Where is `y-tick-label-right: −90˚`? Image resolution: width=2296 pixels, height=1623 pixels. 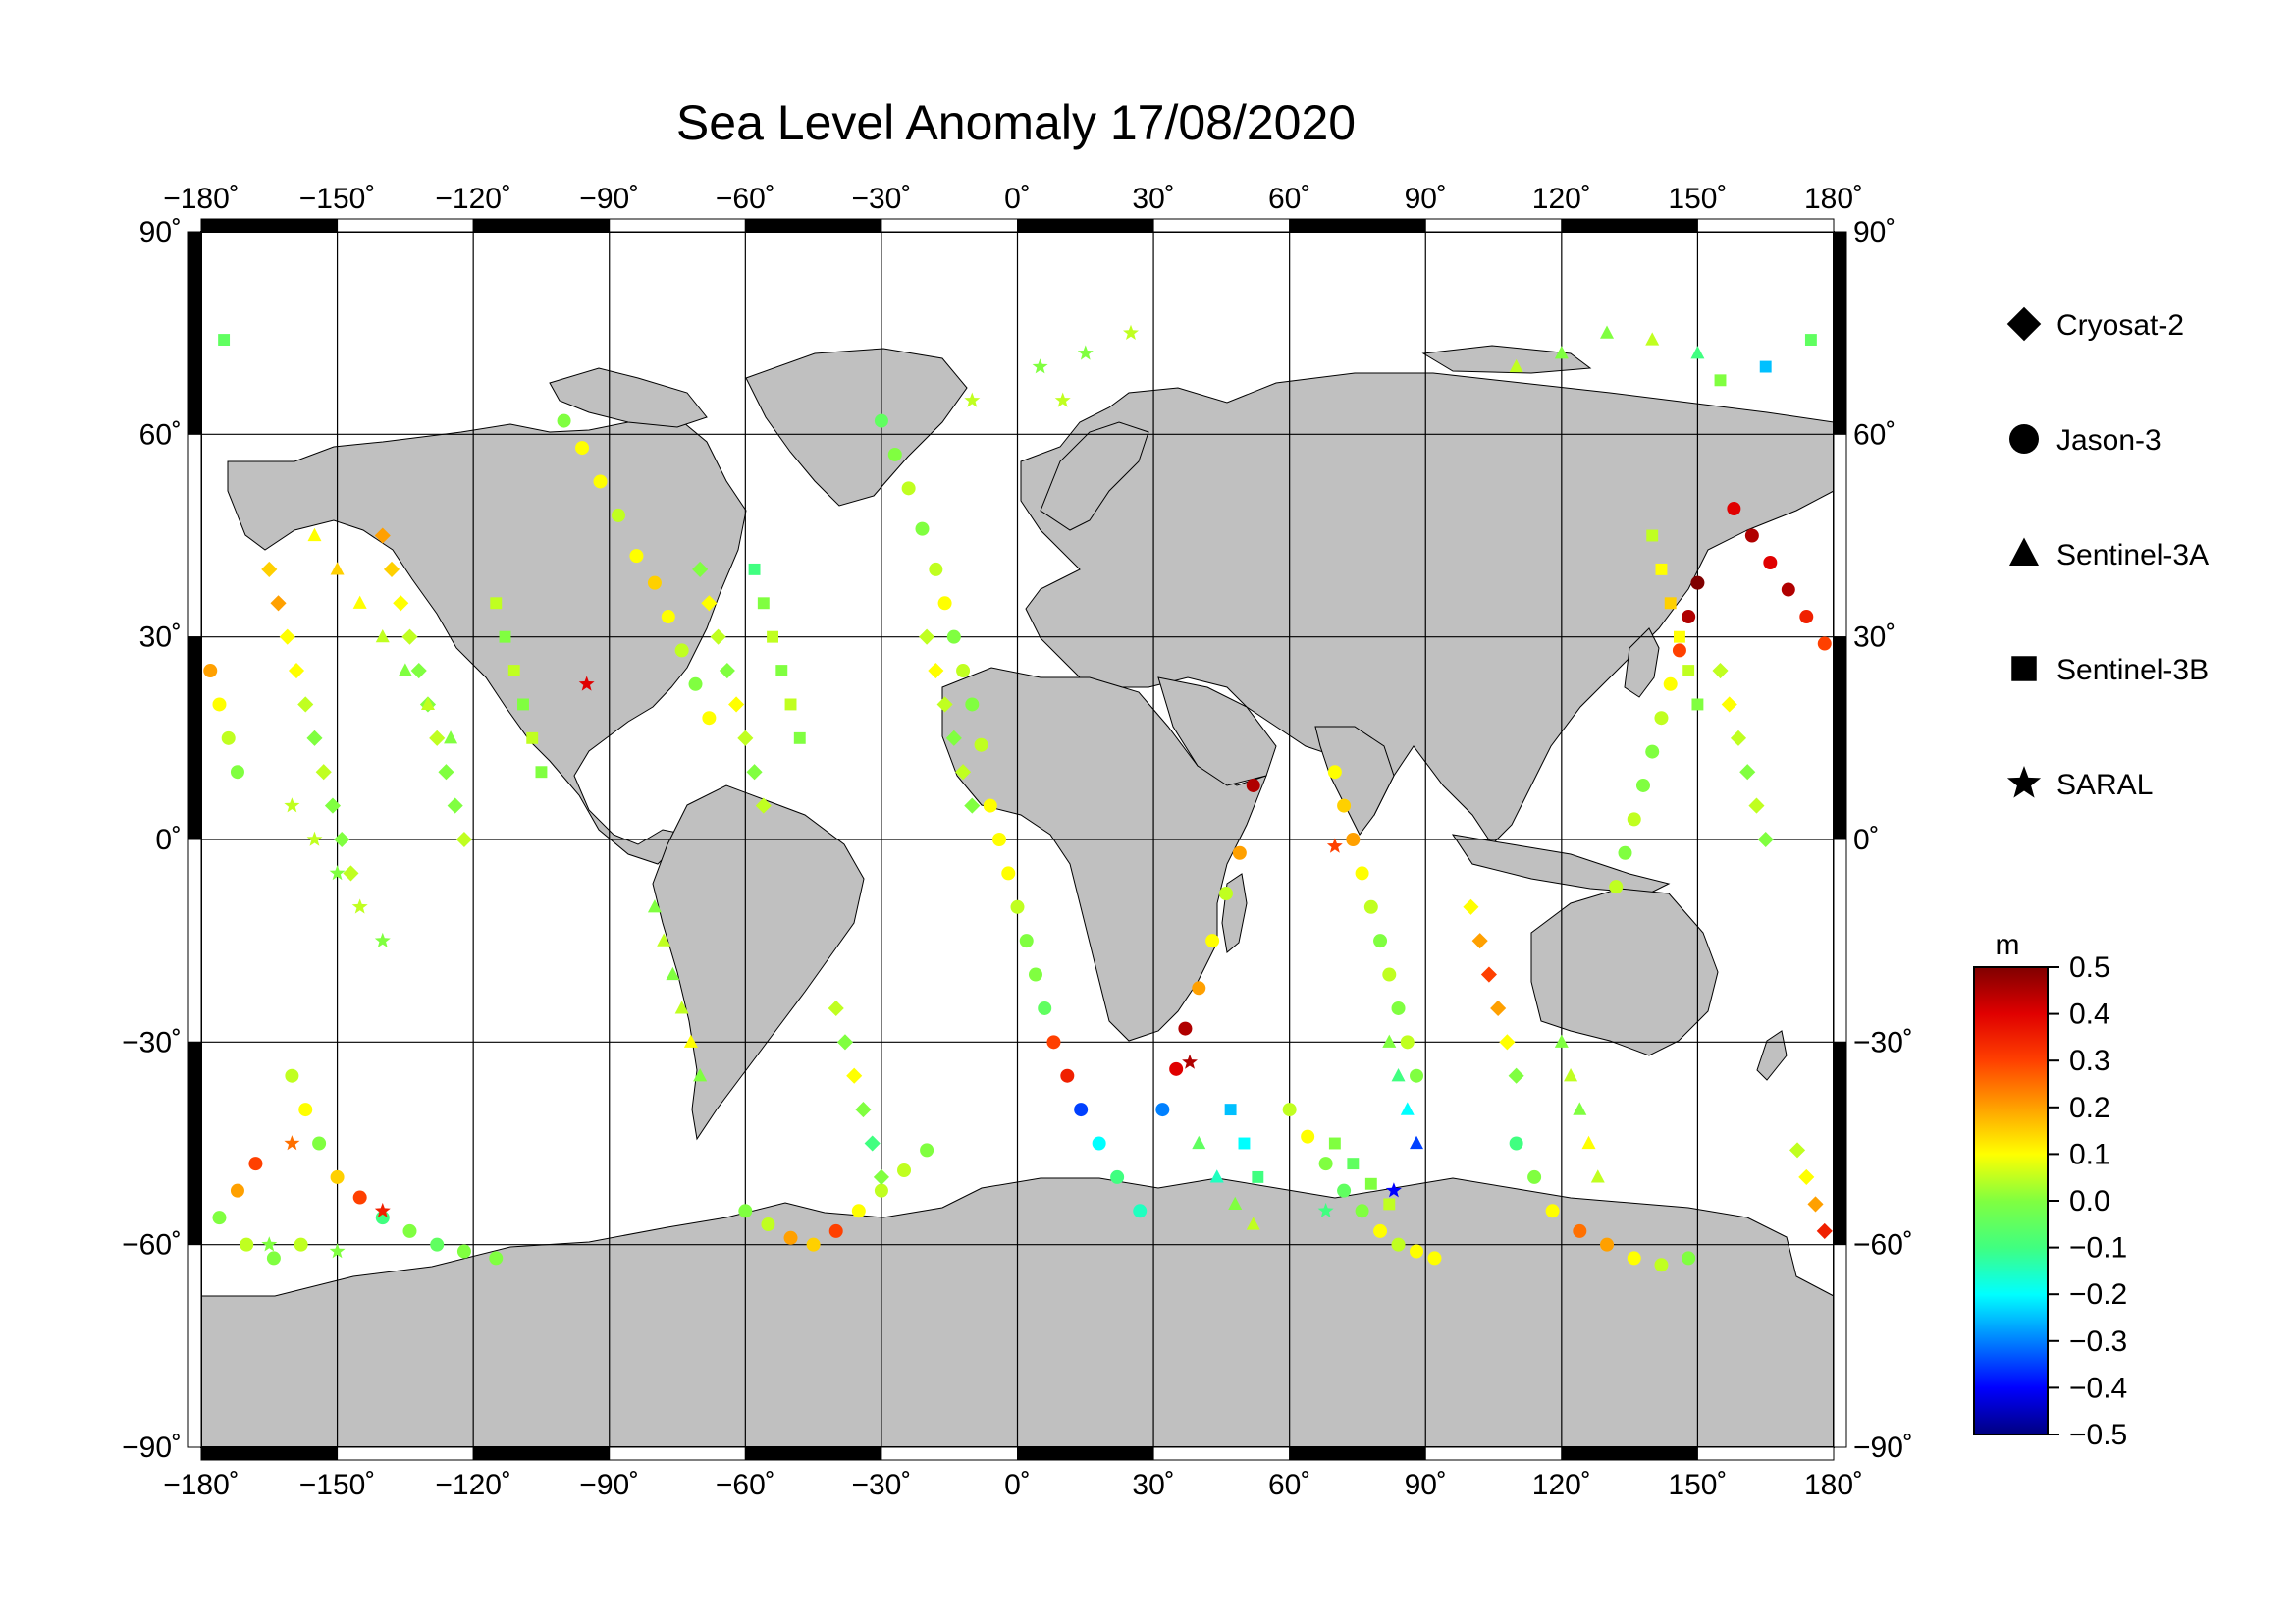 y-tick-label-right: −90˚ is located at coordinates (1883, 1448).